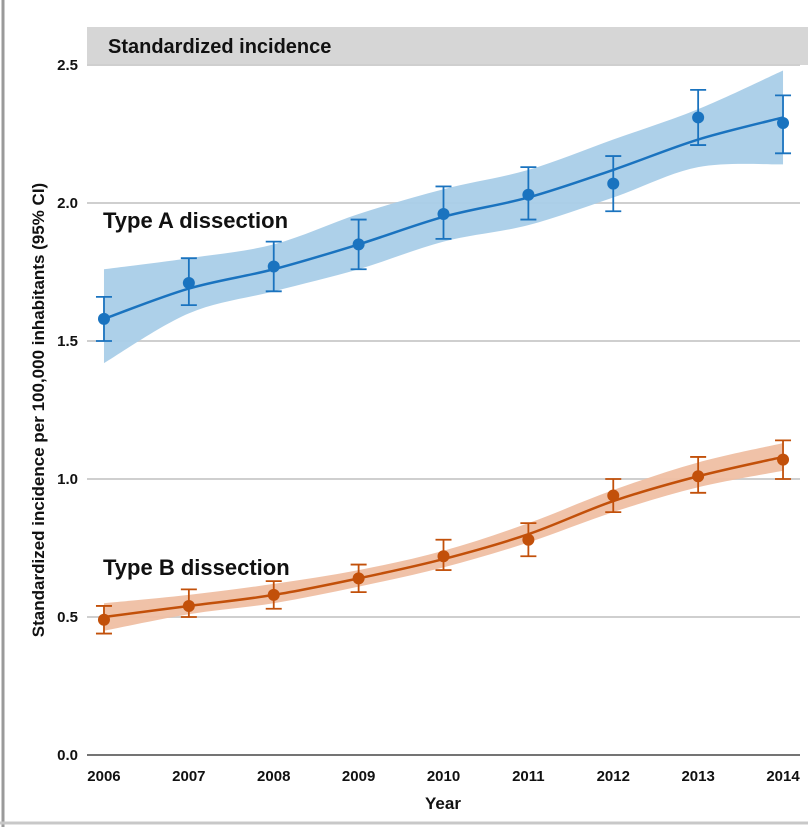 The width and height of the screenshot is (808, 827). I want to click on x-tick-label: 2007, so click(188, 776).